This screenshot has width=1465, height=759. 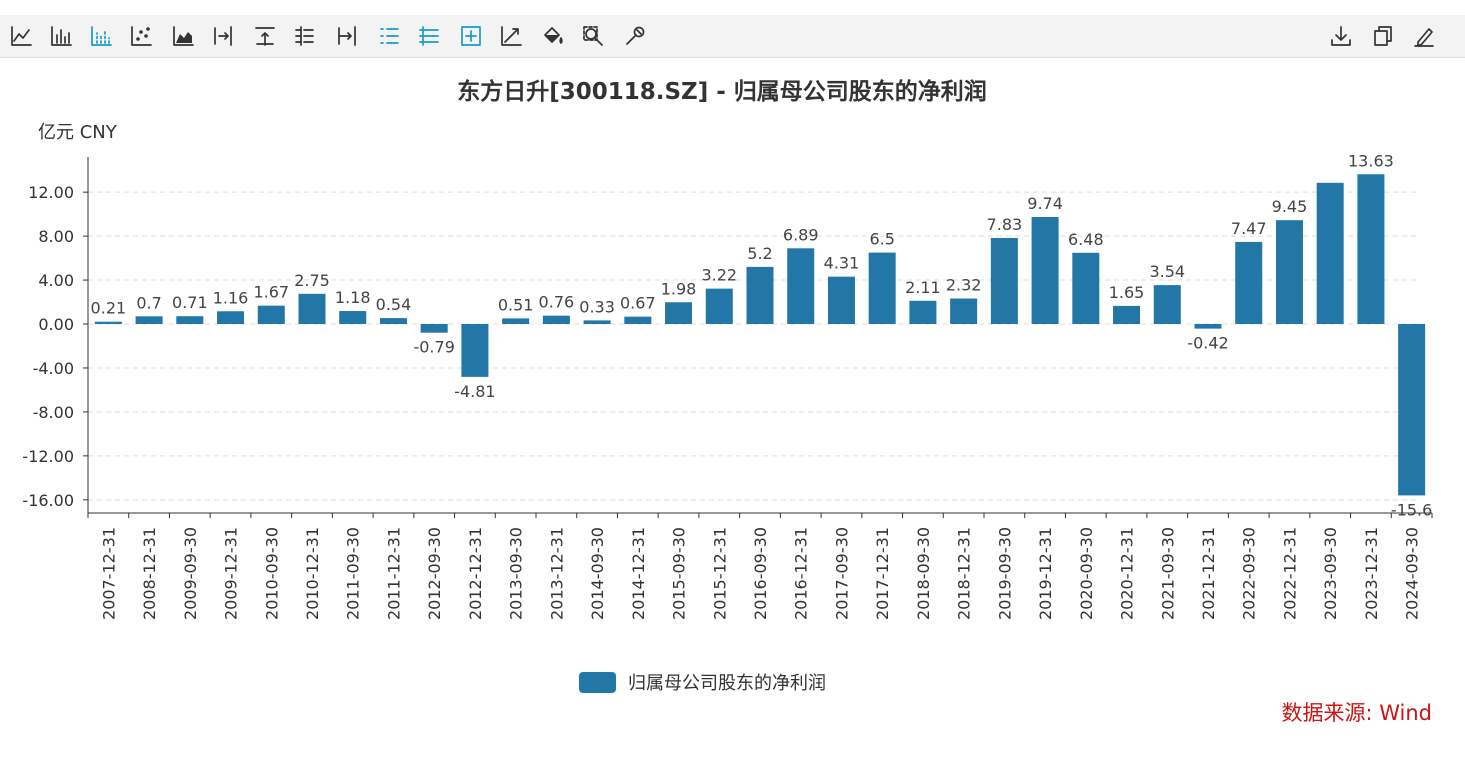 I want to click on list-button, so click(x=389, y=36).